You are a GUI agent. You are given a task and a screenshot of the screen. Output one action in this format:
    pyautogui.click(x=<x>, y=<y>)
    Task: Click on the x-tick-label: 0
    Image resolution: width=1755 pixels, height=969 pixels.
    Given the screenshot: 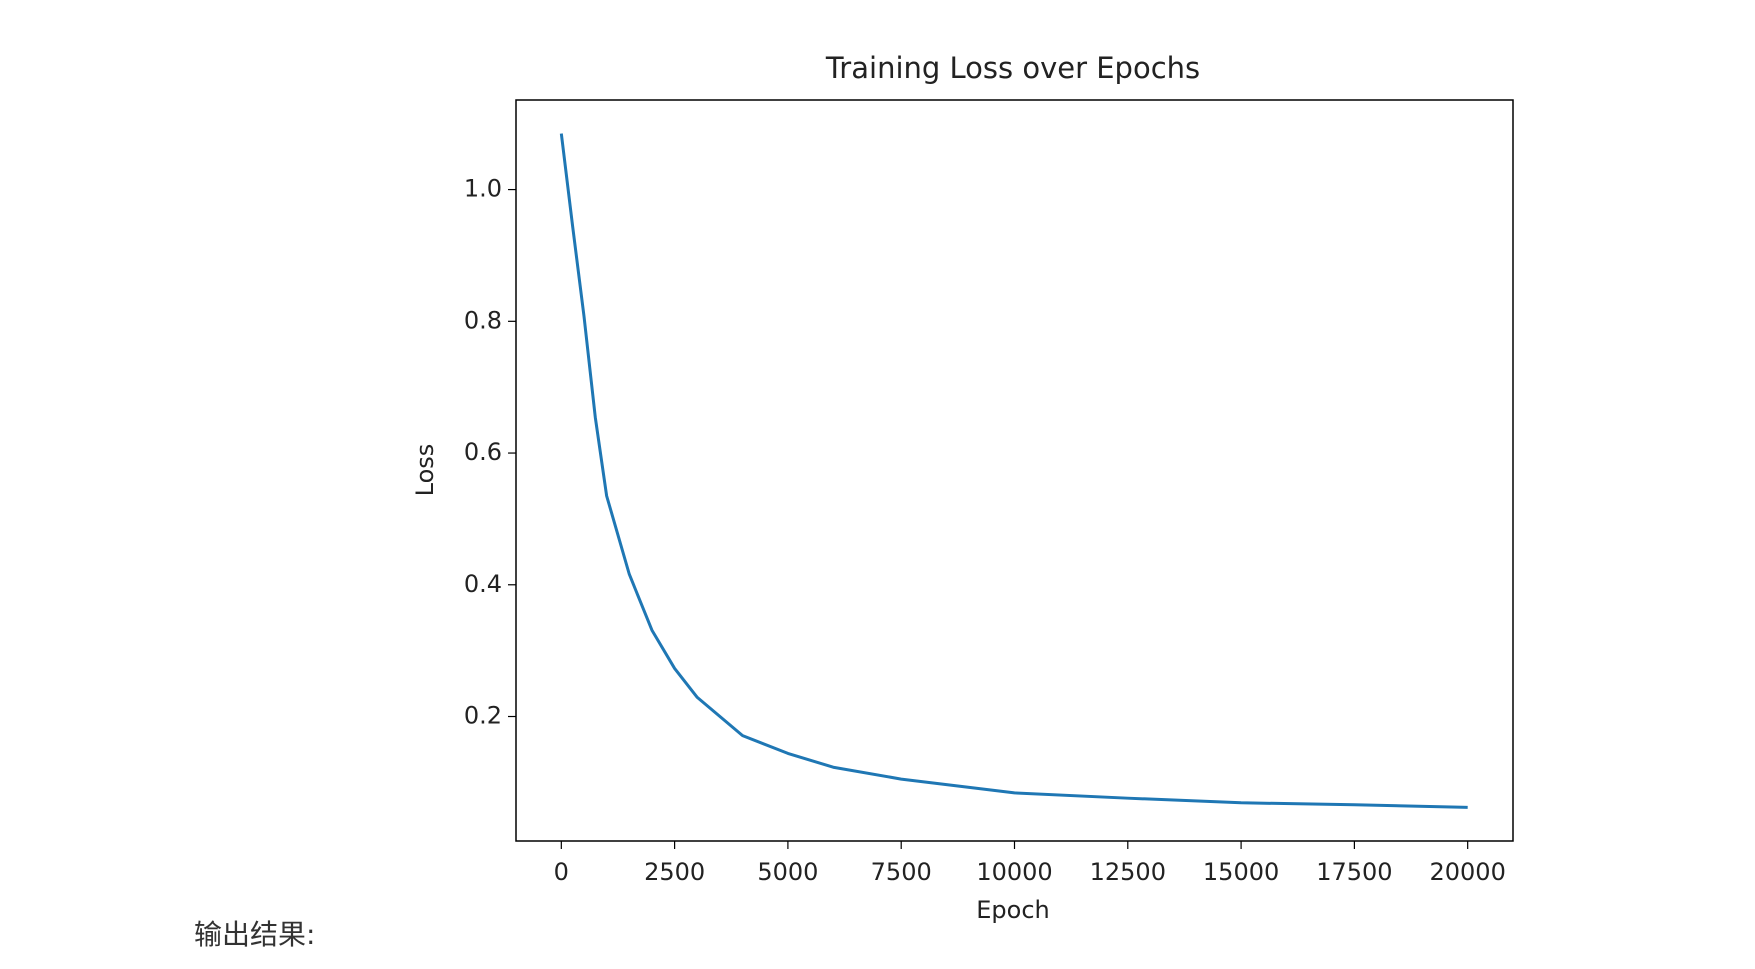 What is the action you would take?
    pyautogui.click(x=561, y=872)
    